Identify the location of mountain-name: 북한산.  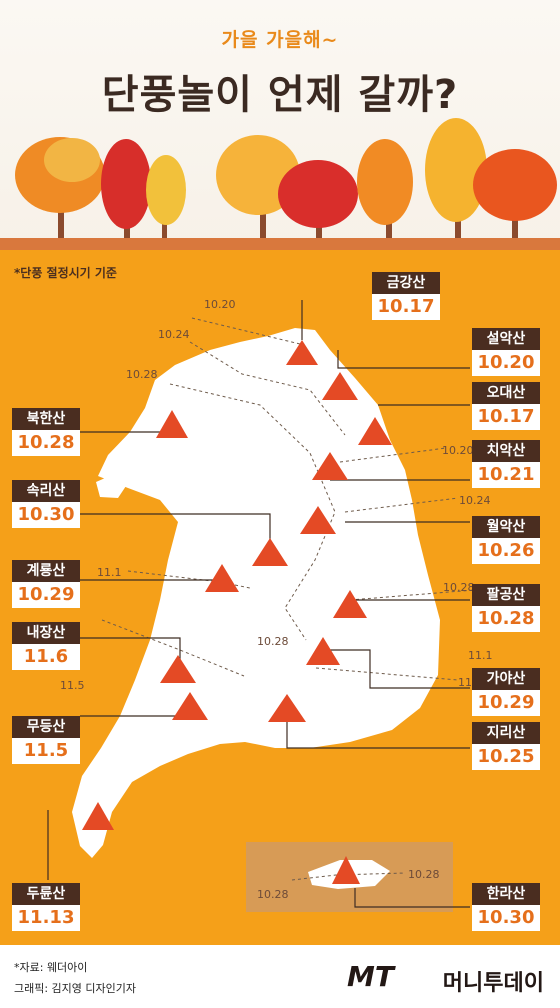
(46, 419).